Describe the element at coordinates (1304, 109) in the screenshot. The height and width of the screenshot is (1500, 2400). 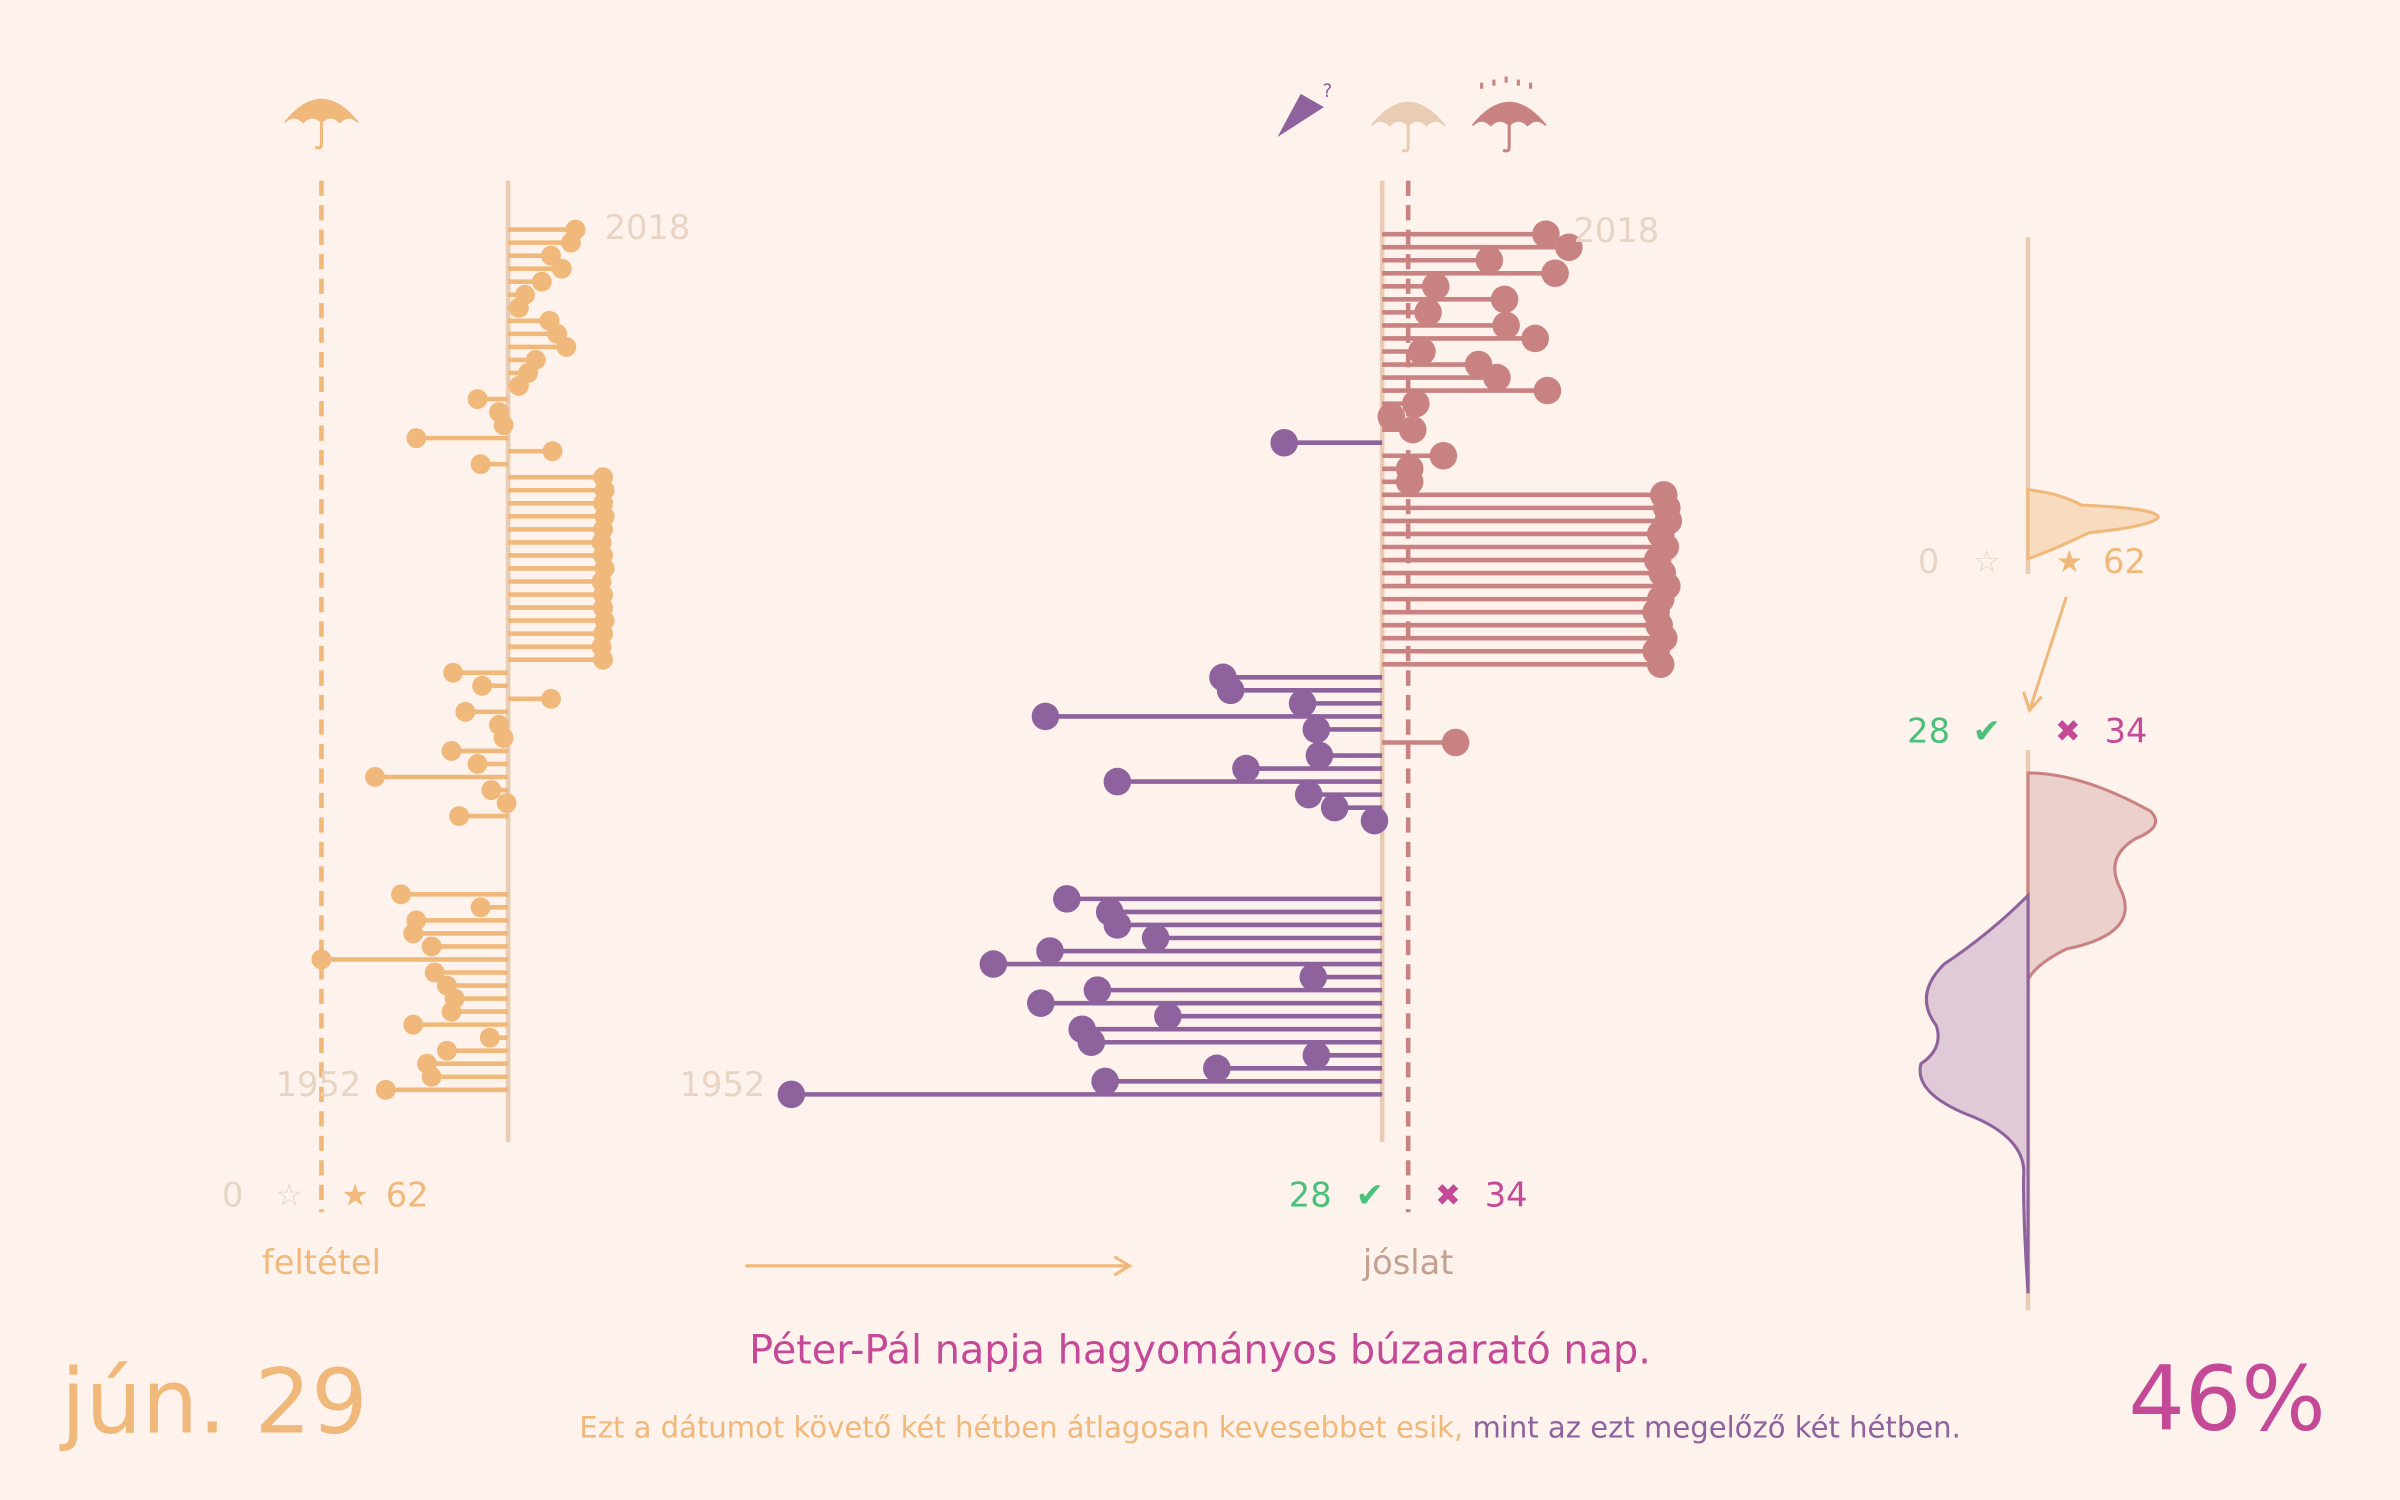
I see `umbrella-closed-icon: ?` at that location.